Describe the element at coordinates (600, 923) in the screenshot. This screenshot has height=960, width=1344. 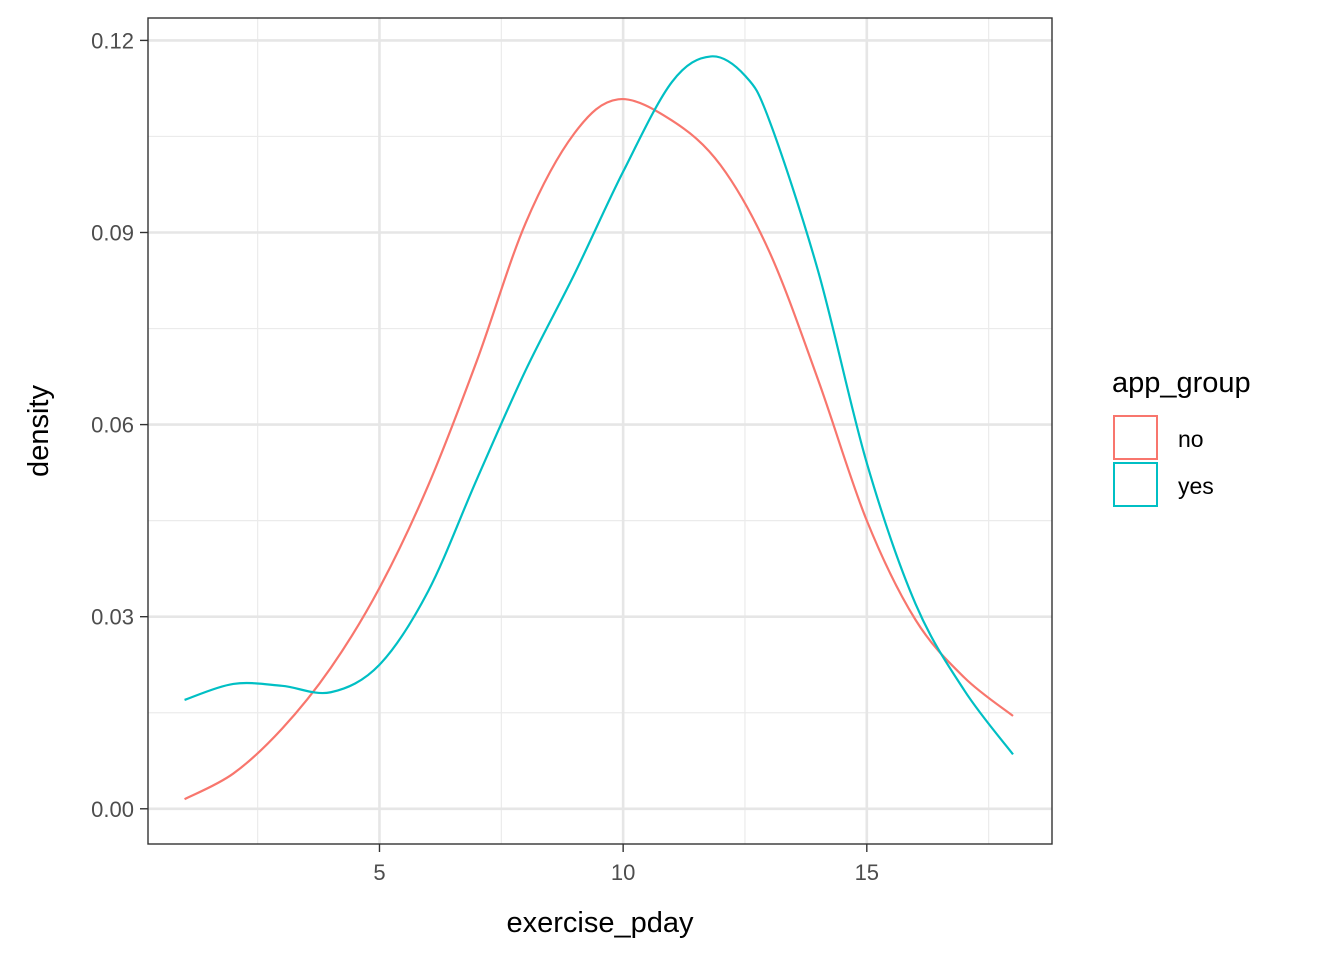
I see `x-axis-title: exercise_pday` at that location.